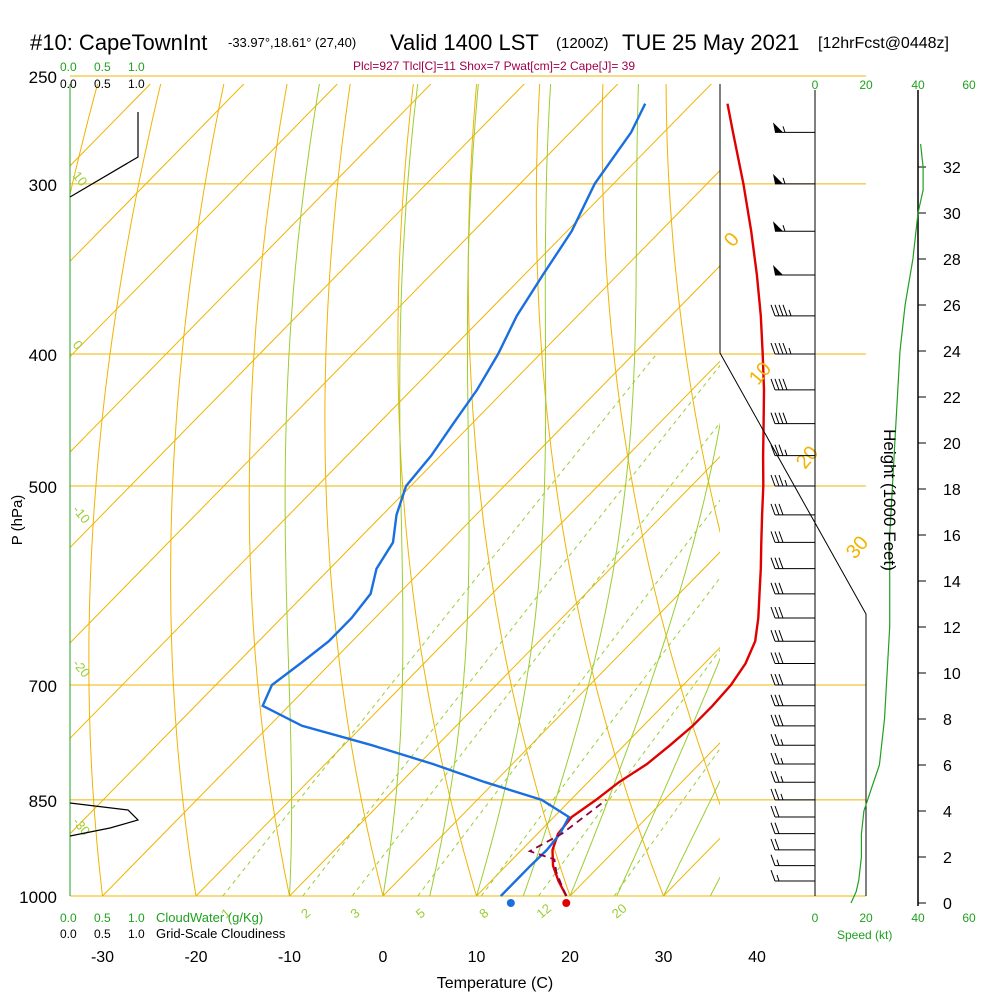  I want to click on speed-scale-bottom: 60, so click(969, 918).